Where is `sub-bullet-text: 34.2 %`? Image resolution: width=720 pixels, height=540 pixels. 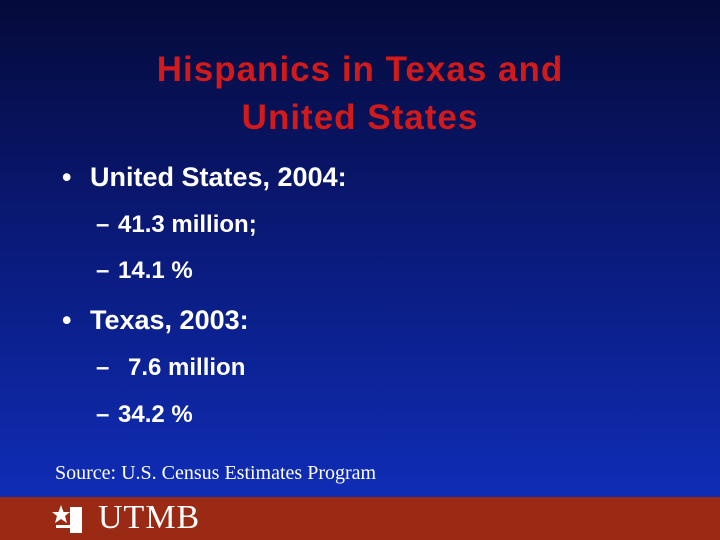 sub-bullet-text: 34.2 % is located at coordinates (155, 414).